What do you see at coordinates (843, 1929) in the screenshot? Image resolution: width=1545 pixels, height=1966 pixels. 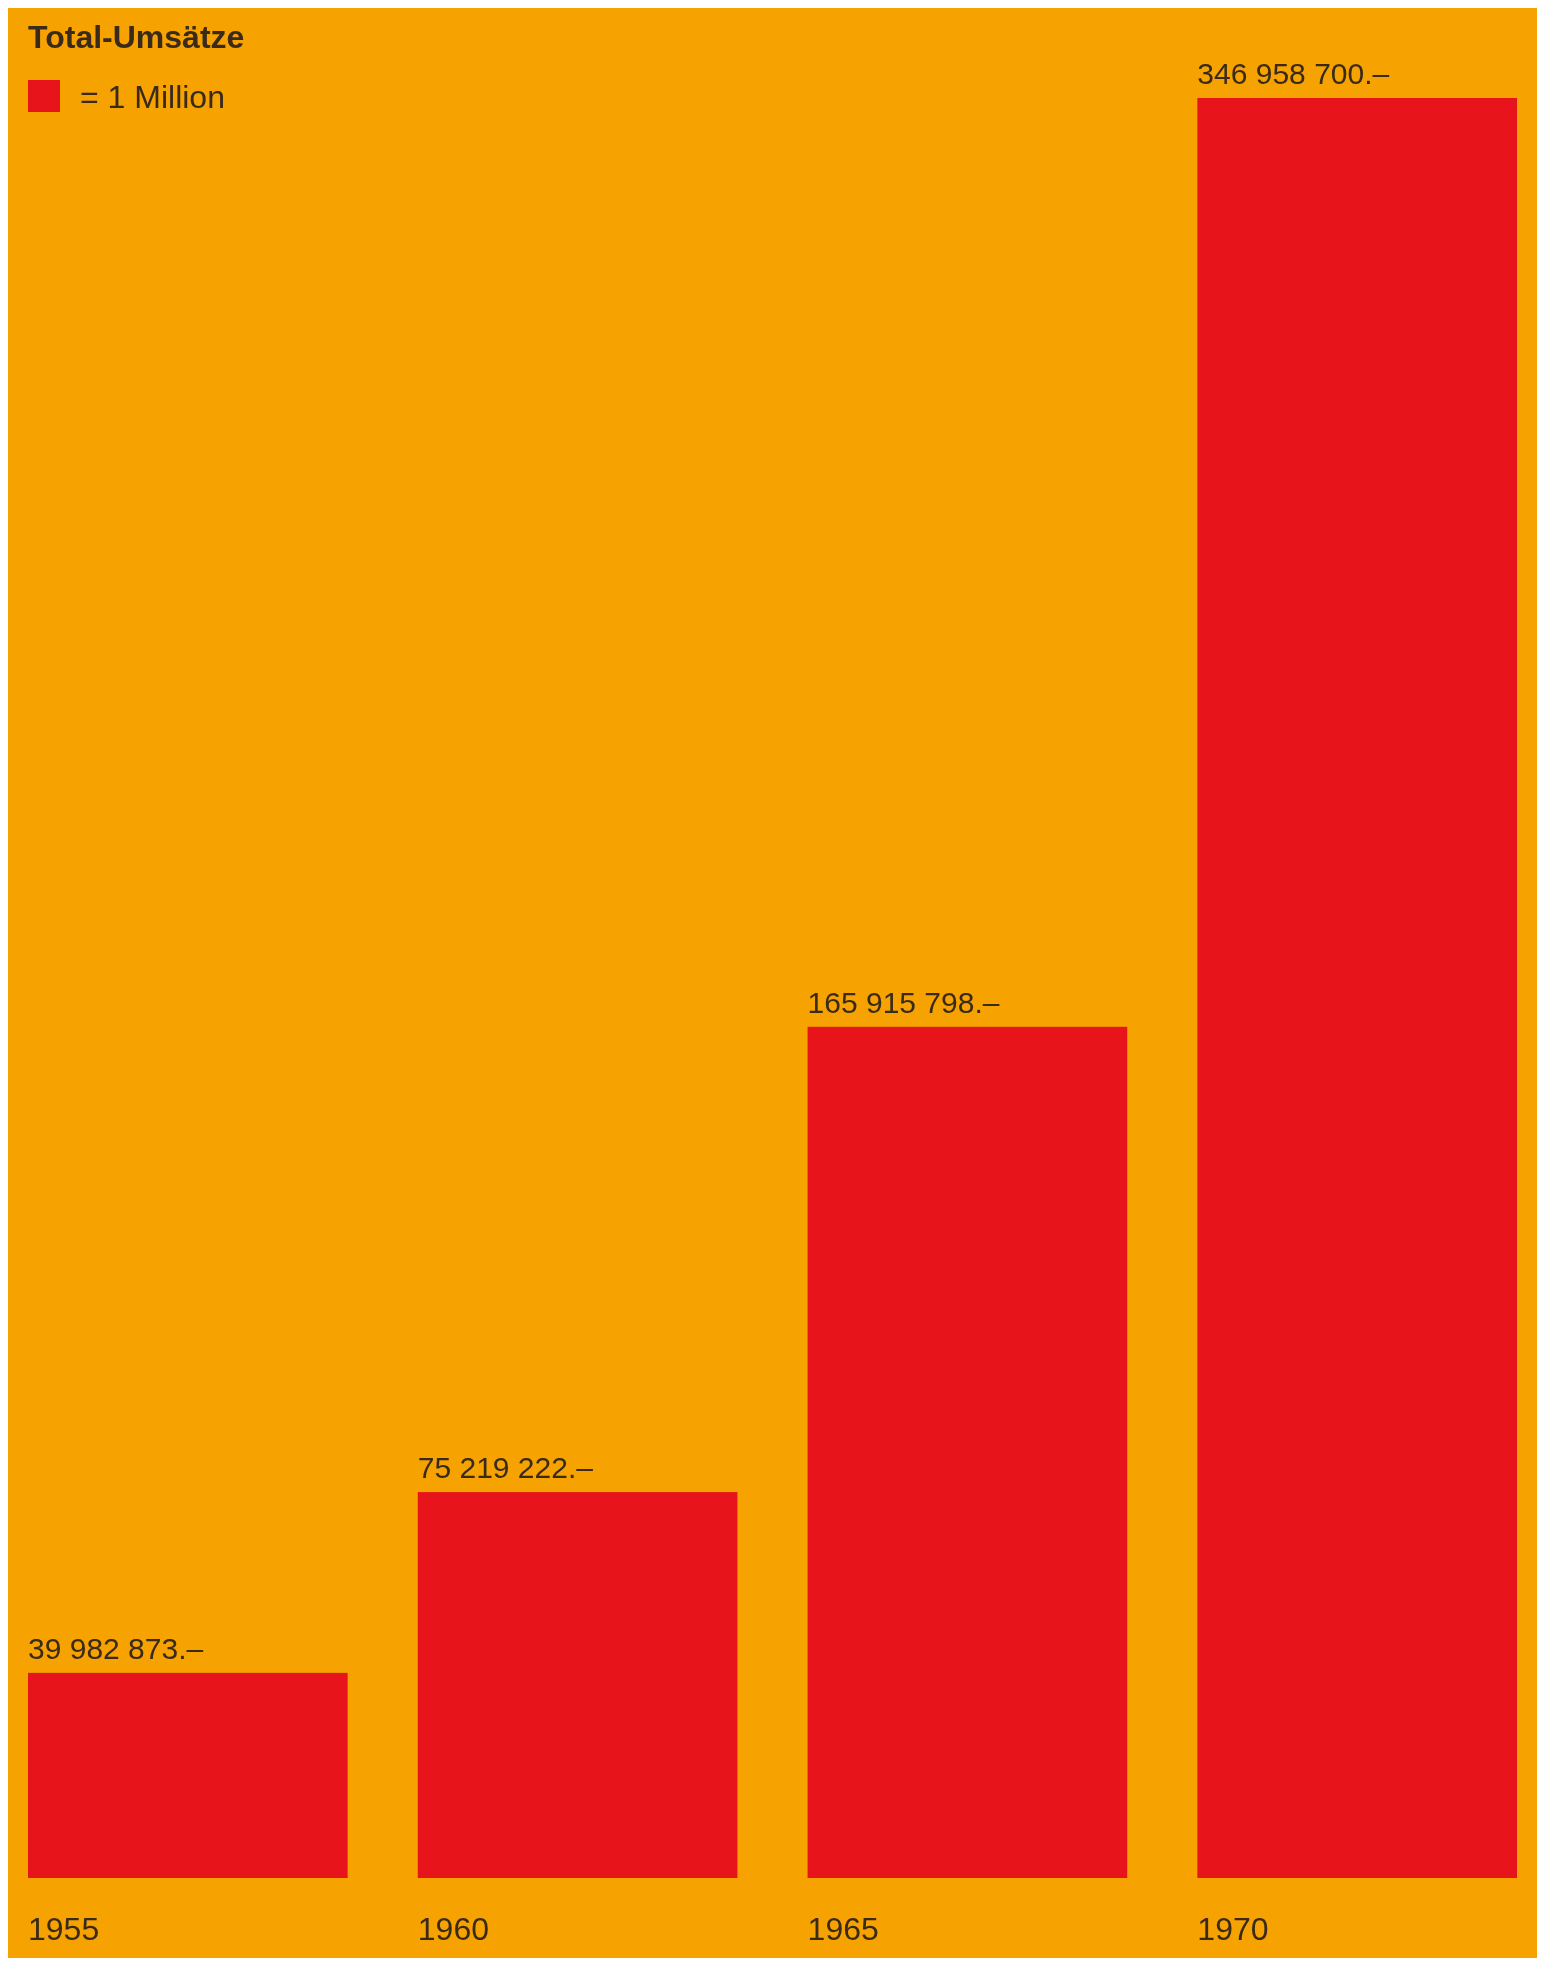 I see `x-tick-label: 1965` at bounding box center [843, 1929].